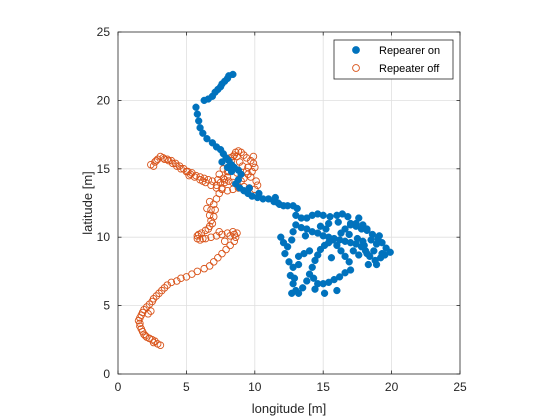  I want to click on x-tick-label: 0, so click(118, 387).